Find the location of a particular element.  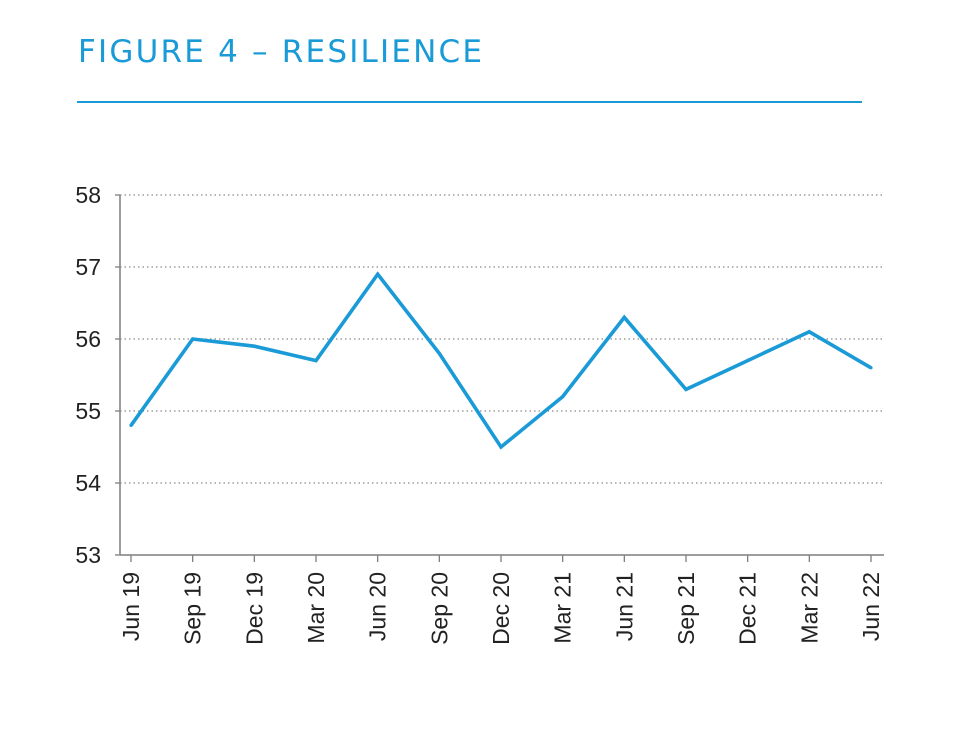

x-tick-label-10: Dec 21 is located at coordinates (748, 608).